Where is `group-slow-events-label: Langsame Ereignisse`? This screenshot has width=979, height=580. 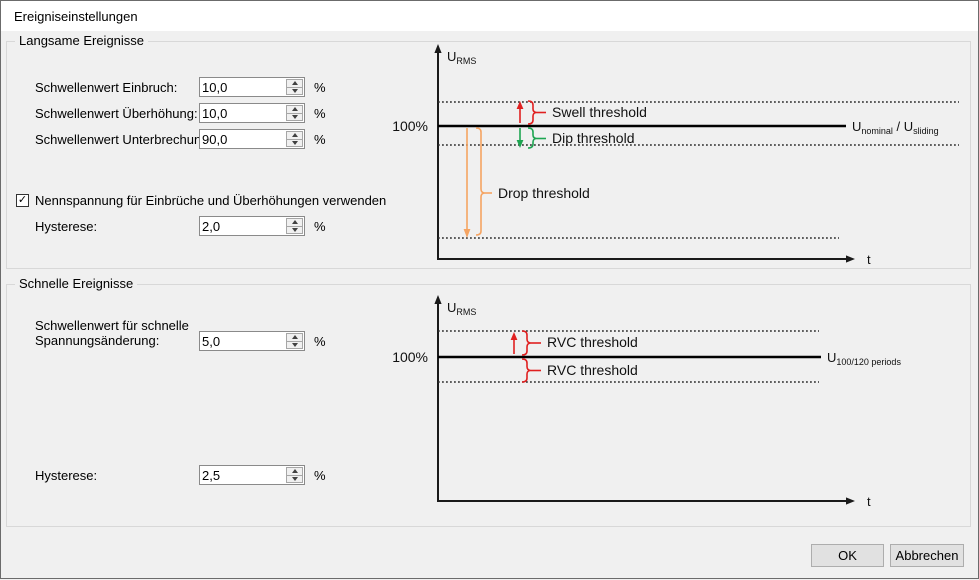
group-slow-events-label: Langsame Ereignisse is located at coordinates (82, 40).